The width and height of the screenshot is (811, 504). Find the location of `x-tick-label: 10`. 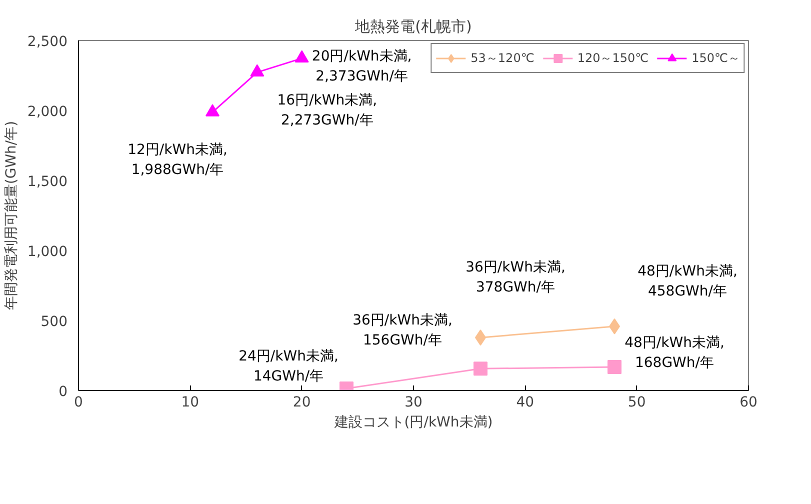

x-tick-label: 10 is located at coordinates (190, 402).